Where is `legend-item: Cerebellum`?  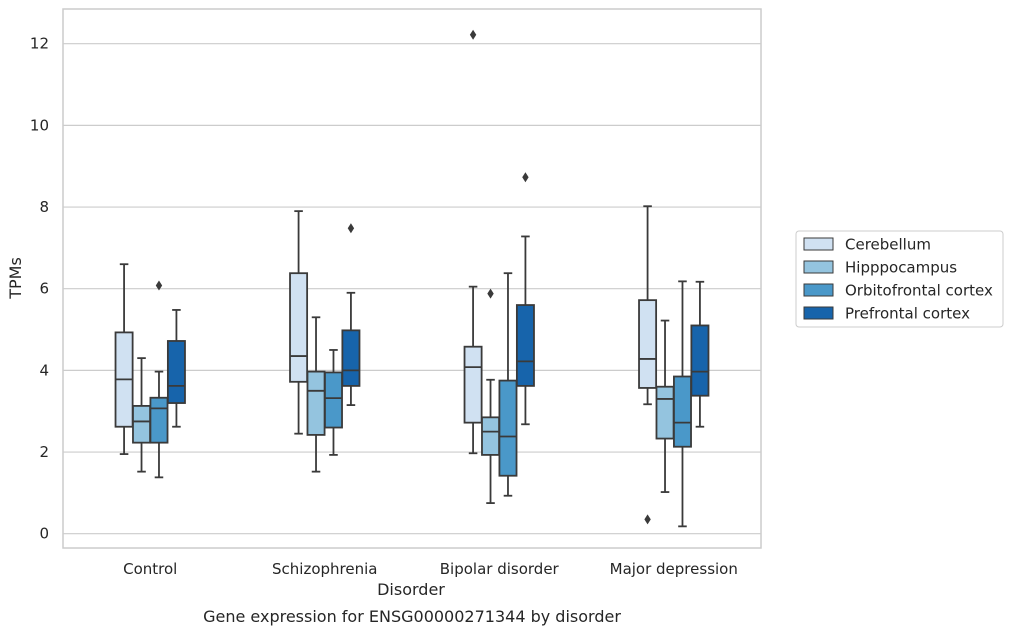
legend-item: Cerebellum is located at coordinates (867, 245).